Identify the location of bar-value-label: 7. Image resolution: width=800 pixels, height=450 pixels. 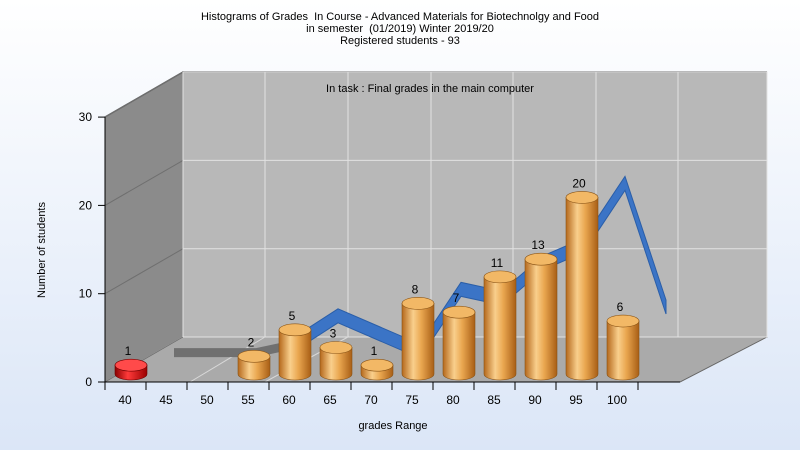
(456, 298).